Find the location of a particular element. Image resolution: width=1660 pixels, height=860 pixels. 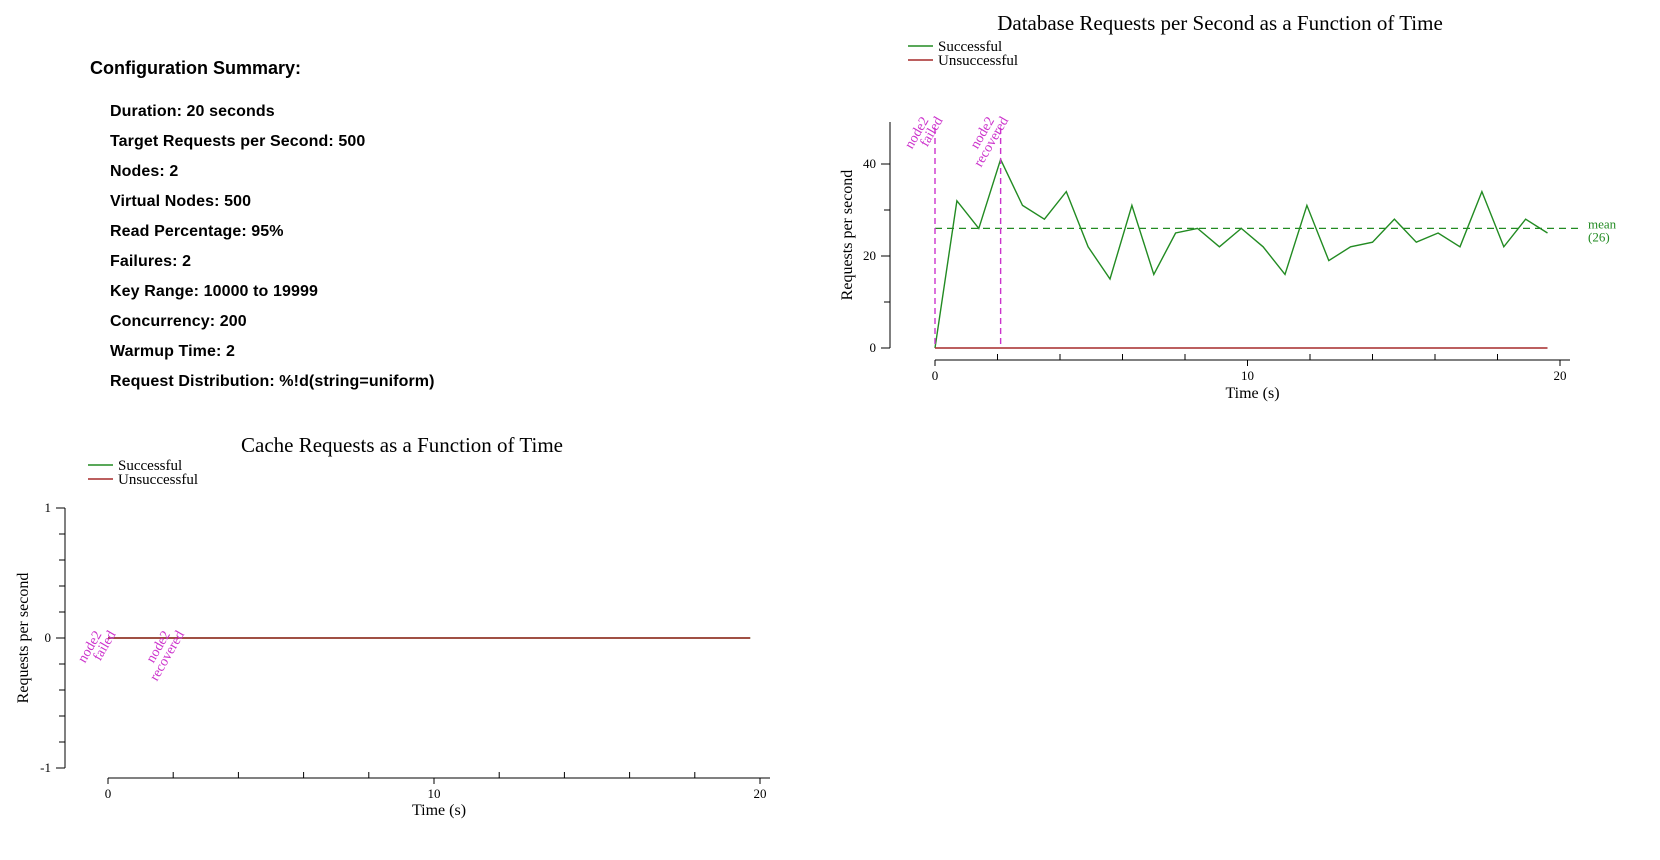

cache-y-tick-label: -1 is located at coordinates (45, 767).